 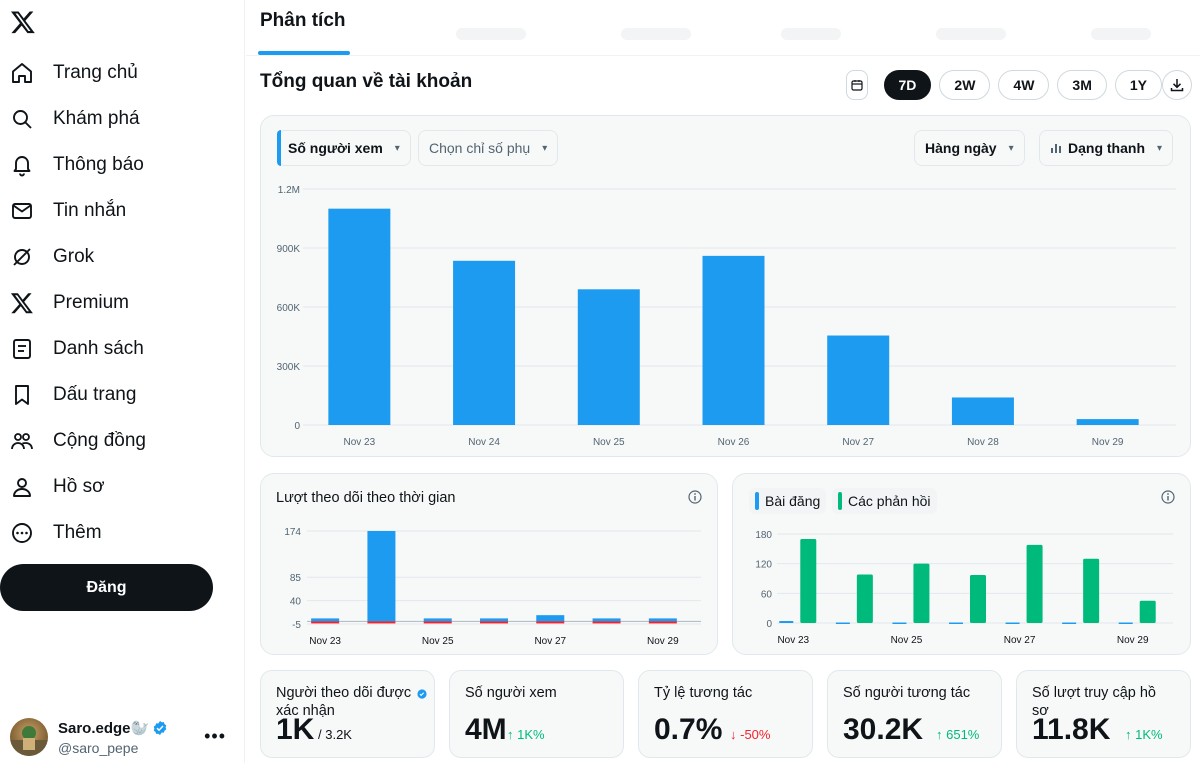 What do you see at coordinates (511, 693) in the screenshot?
I see `stat-label: Số người xem` at bounding box center [511, 693].